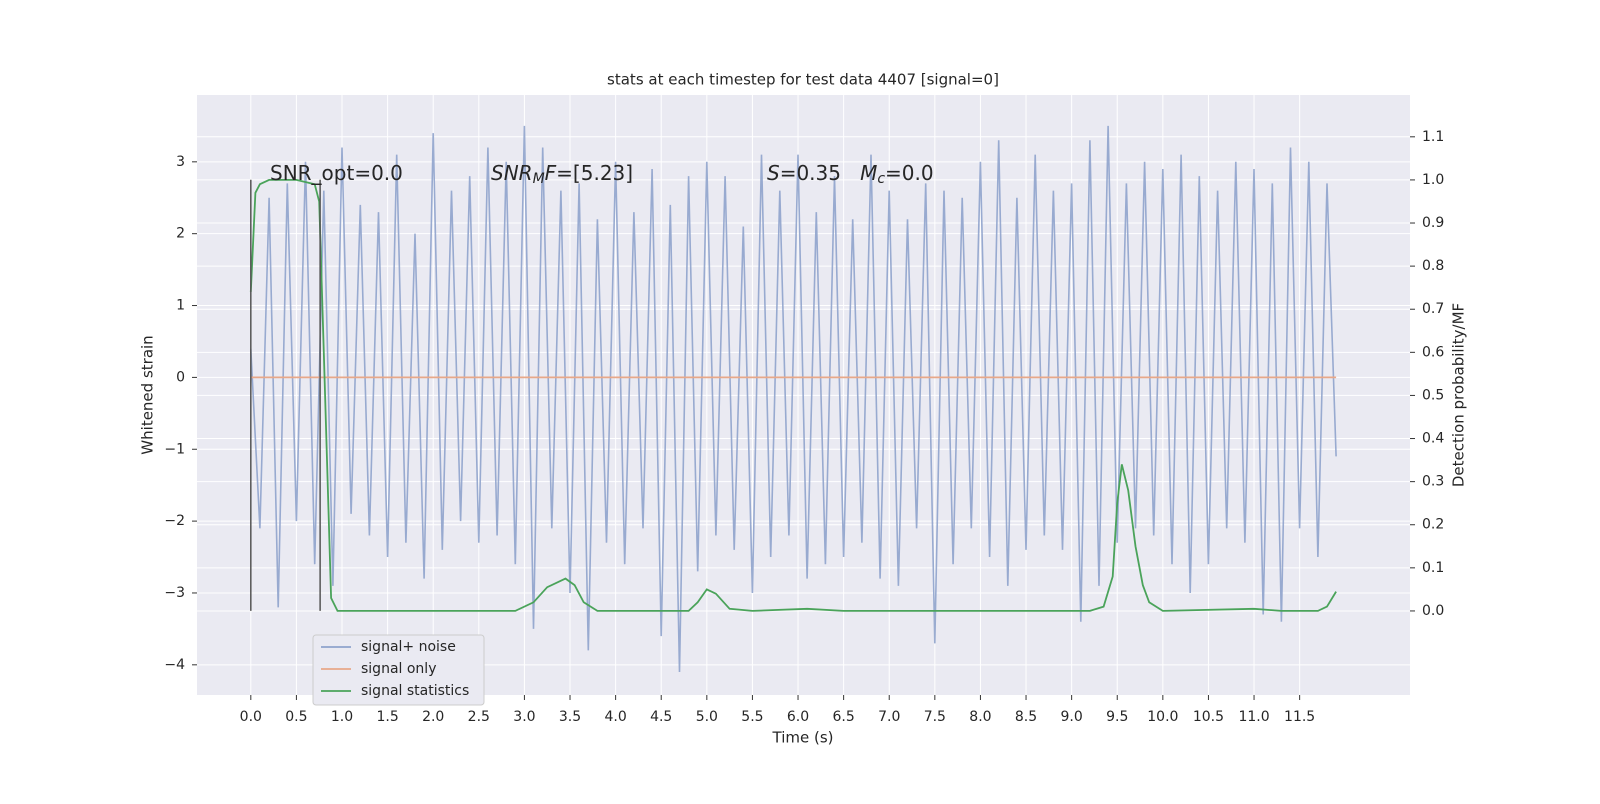  I want to click on x-tick-label: 9.0, so click(1072, 717).